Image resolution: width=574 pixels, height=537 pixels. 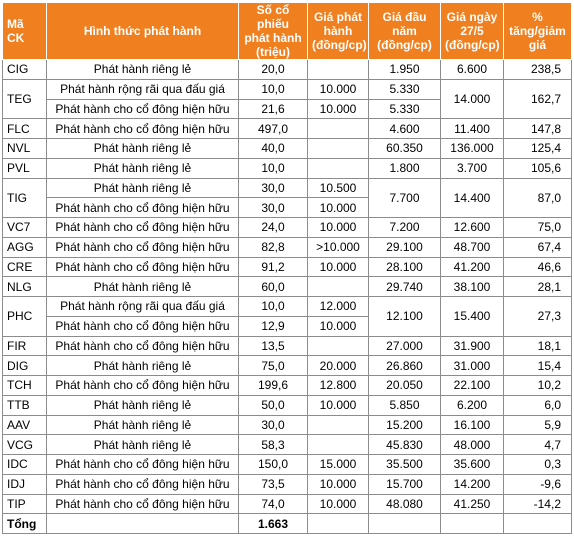 What do you see at coordinates (537, 168) in the screenshot?
I see `pct-change: 105,6` at bounding box center [537, 168].